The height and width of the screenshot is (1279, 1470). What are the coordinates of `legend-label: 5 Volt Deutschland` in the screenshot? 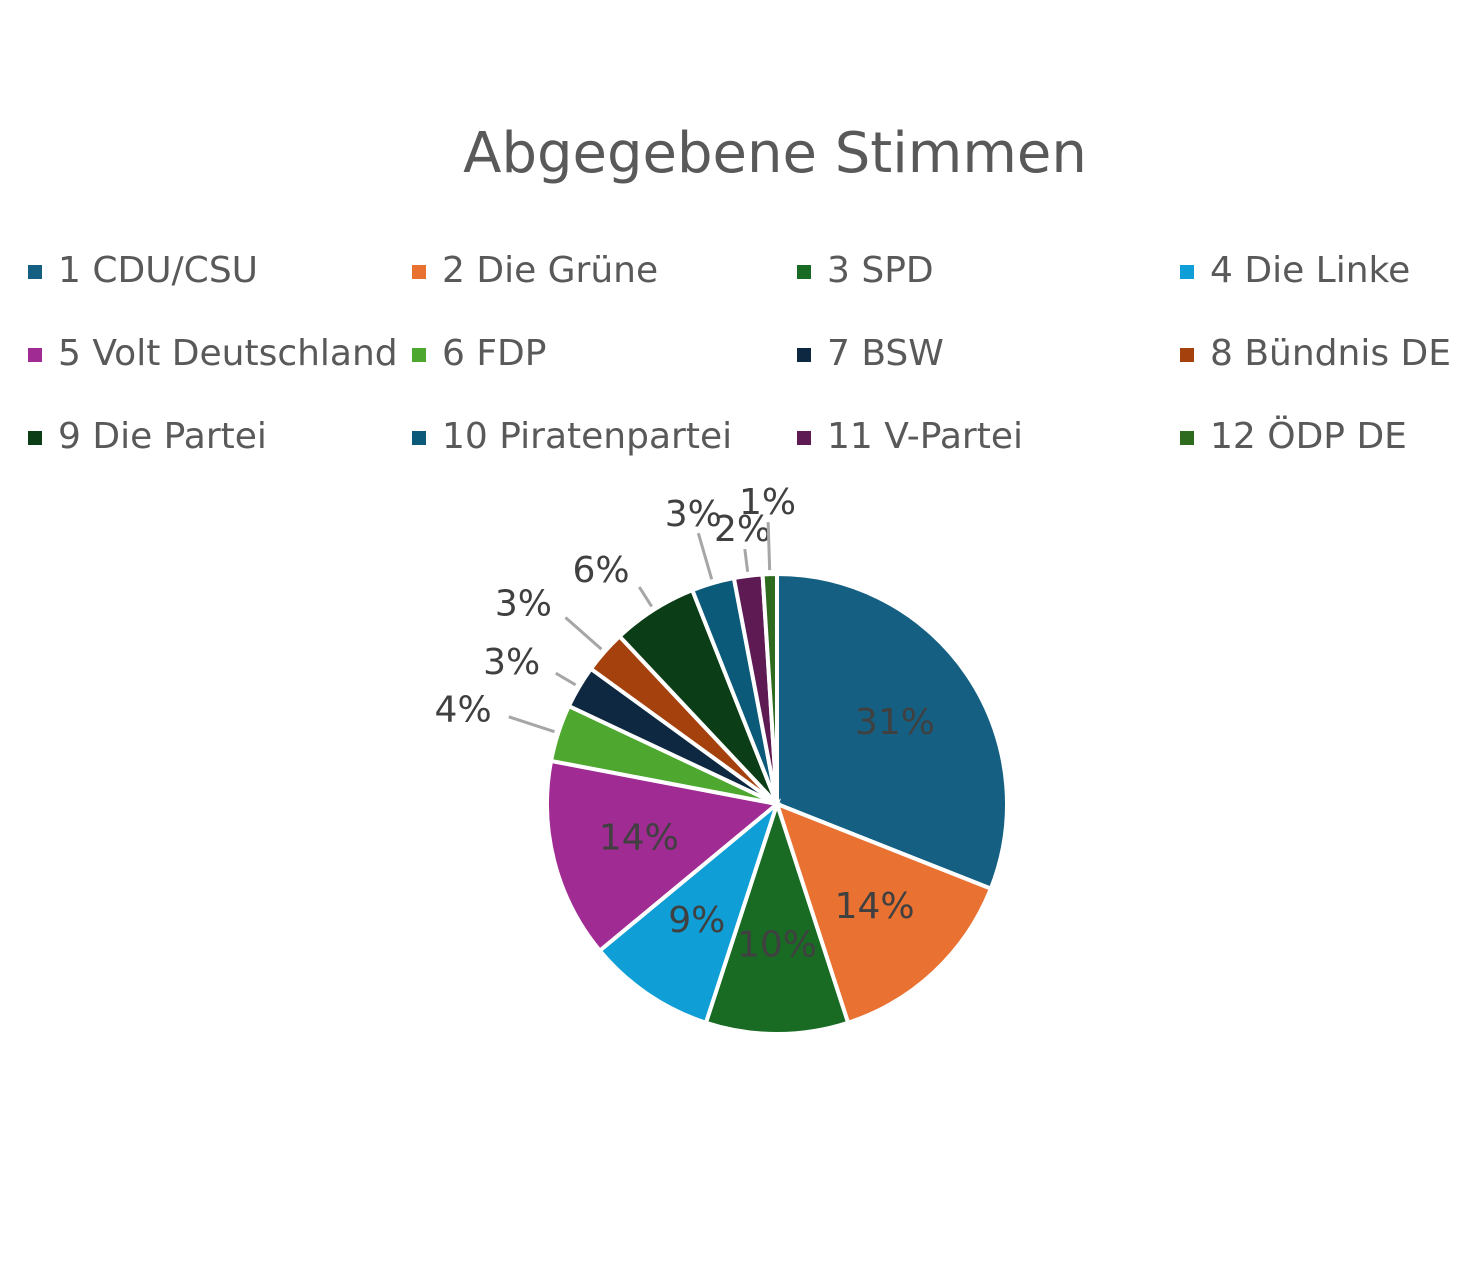 It's located at (228, 353).